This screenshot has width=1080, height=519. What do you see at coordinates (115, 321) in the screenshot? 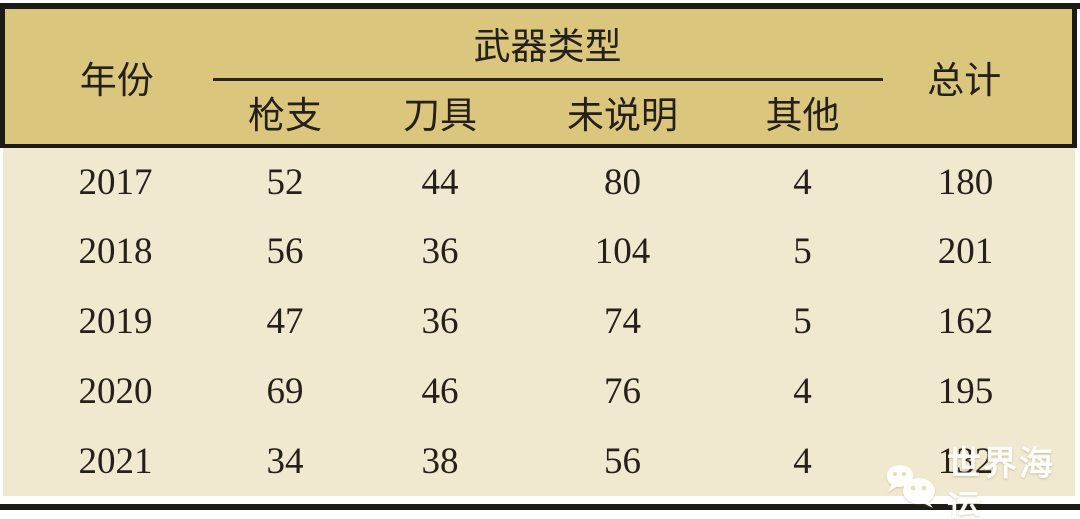
I see `cell-year: 2019` at bounding box center [115, 321].